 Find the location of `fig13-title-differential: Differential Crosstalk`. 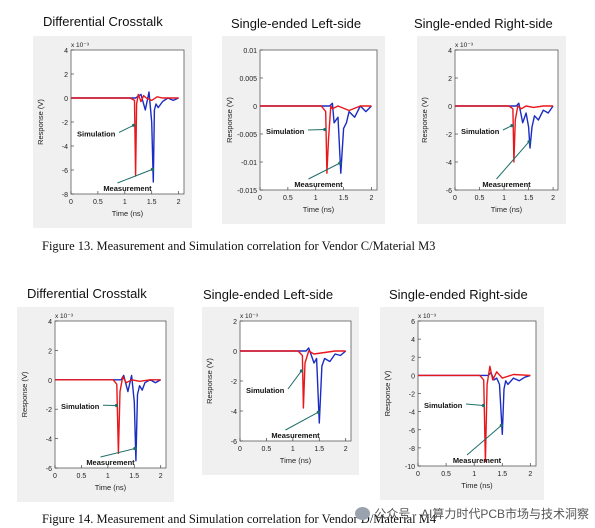

fig13-title-differential: Differential Crosstalk is located at coordinates (103, 21).